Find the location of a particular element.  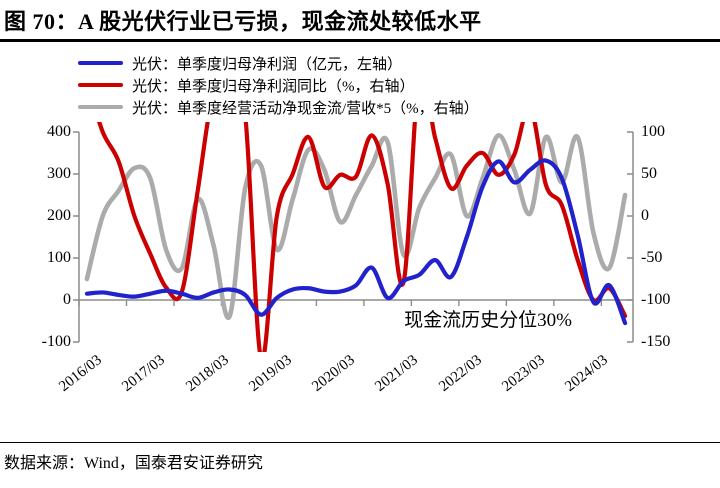

legend-item-yoy: 光伏：单季度归母净利润同比（%，右轴） is located at coordinates (278, 85).